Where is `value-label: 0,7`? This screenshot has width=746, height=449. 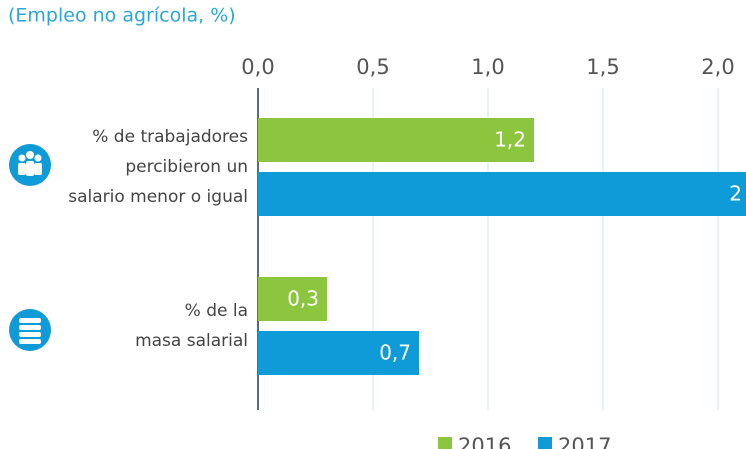
value-label: 0,7 is located at coordinates (395, 353).